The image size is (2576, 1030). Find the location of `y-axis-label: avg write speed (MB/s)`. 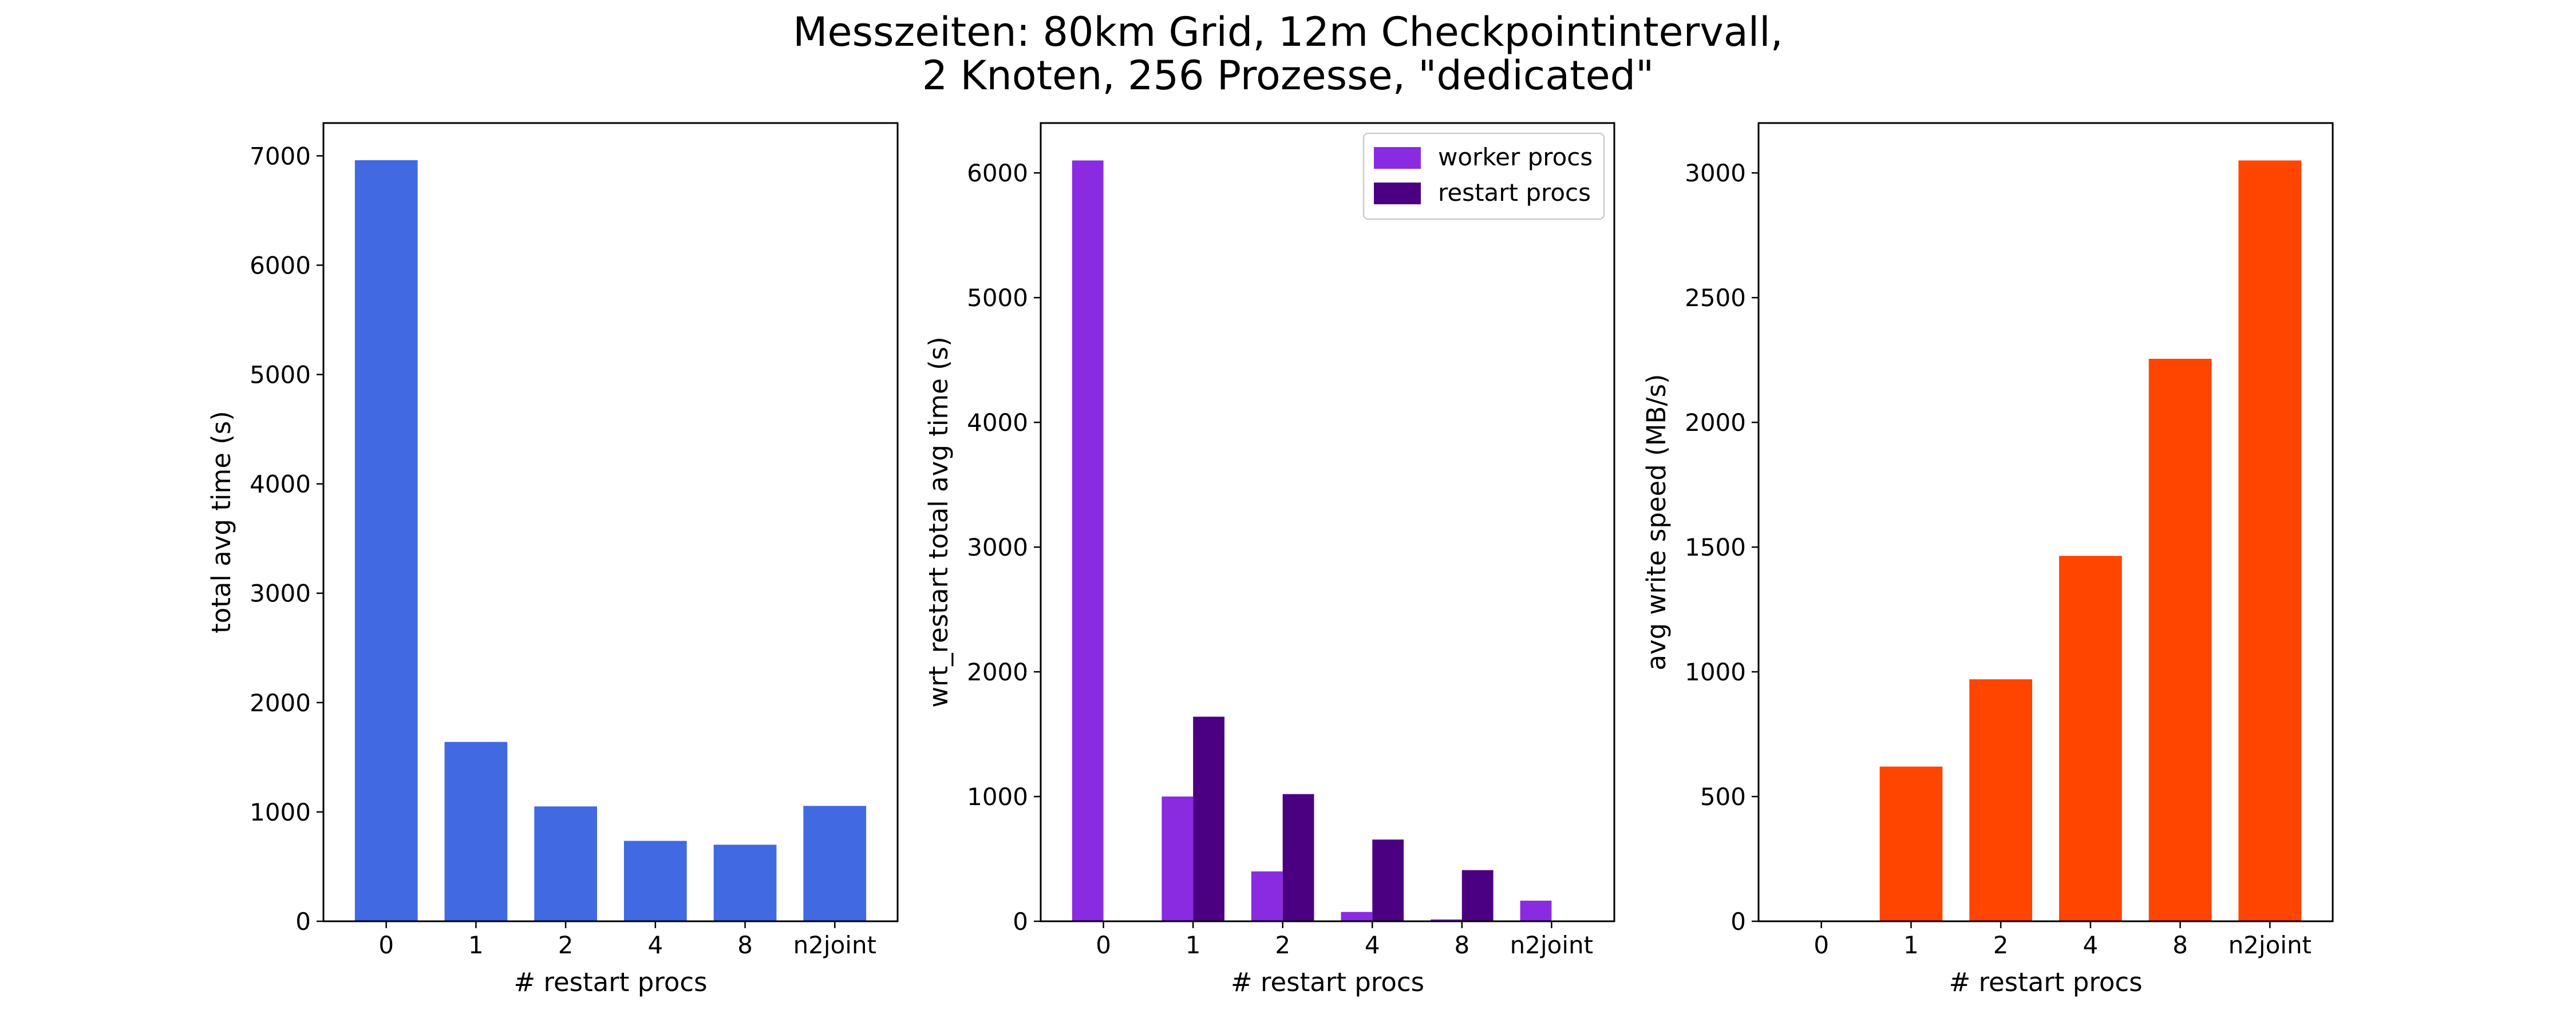

y-axis-label: avg write speed (MB/s) is located at coordinates (1656, 522).